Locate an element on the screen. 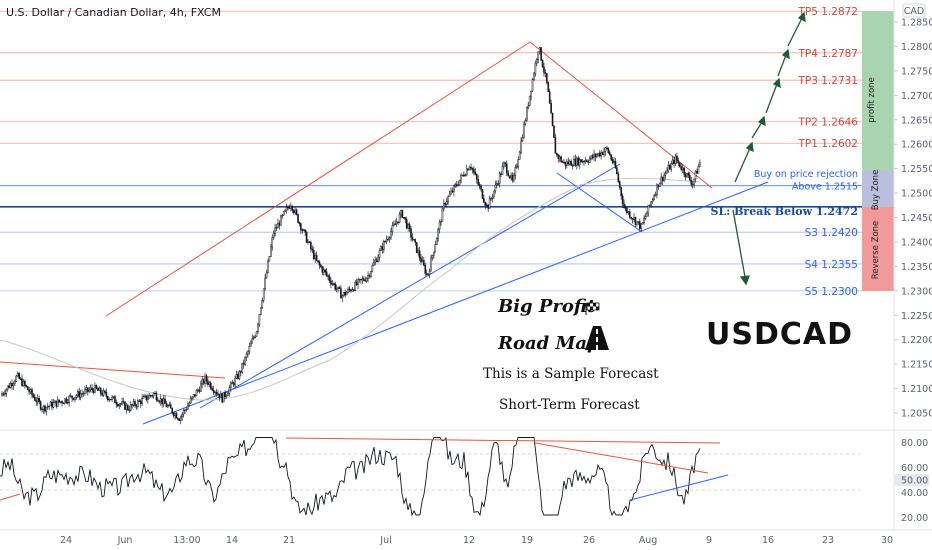 The height and width of the screenshot is (550, 932). forecast-arrowhead-down is located at coordinates (744, 280).